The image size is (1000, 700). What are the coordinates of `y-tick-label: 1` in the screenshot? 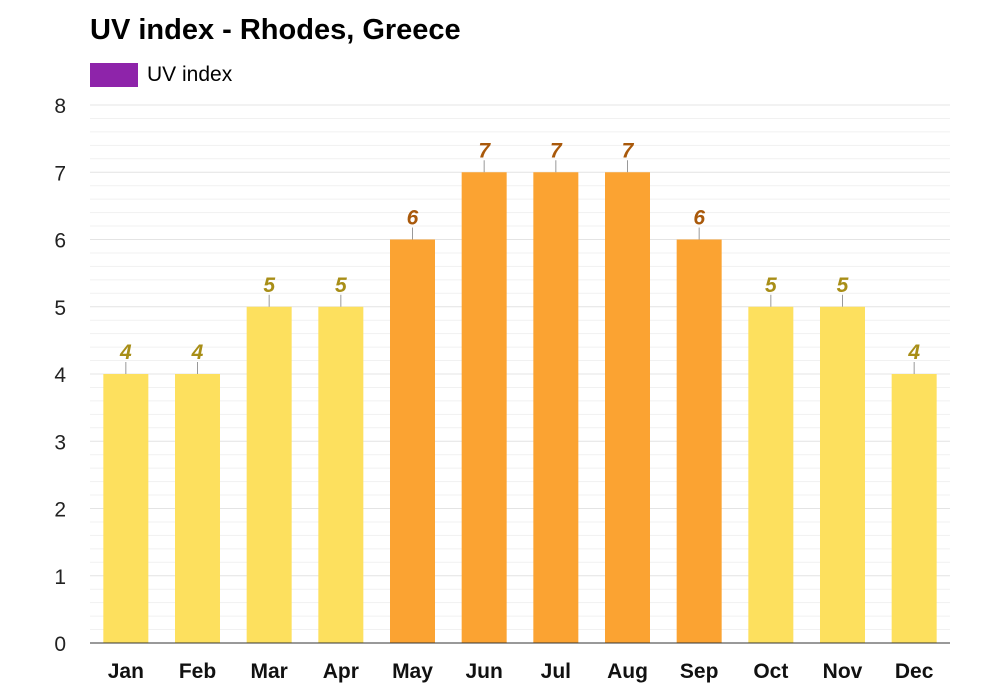 It's located at (60, 577).